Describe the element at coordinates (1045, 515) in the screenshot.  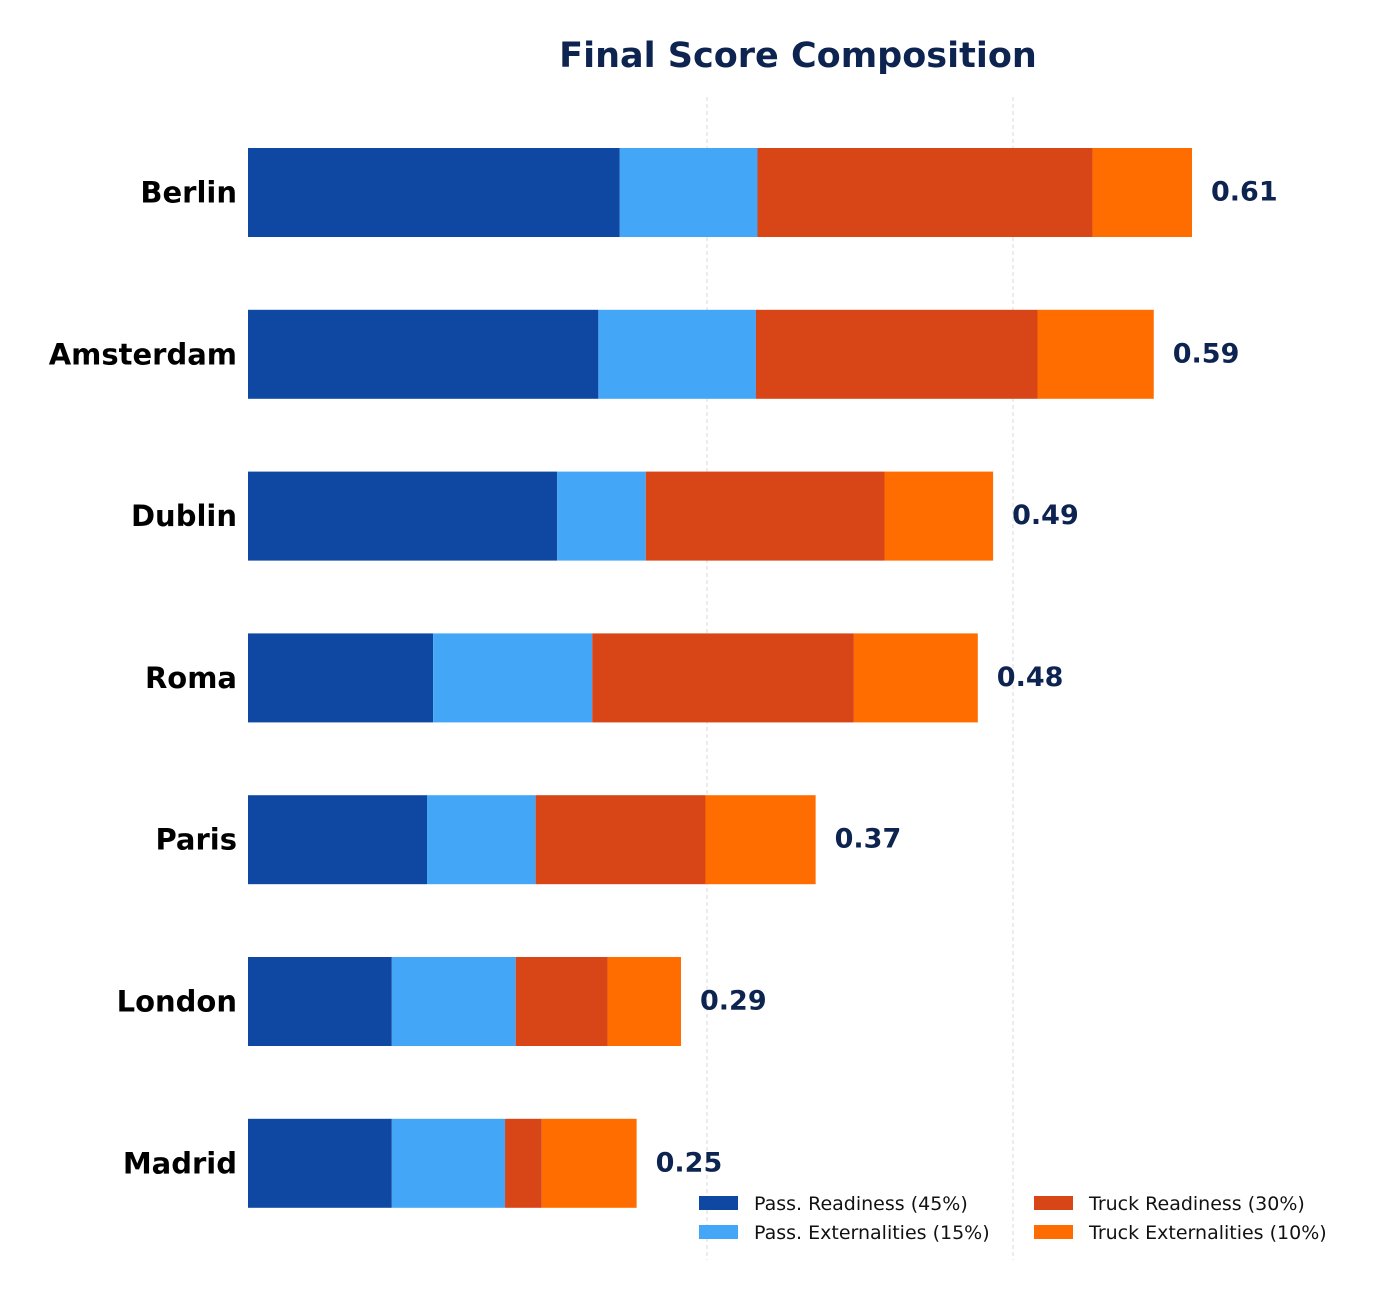
I see `total-label-dublin: 0.49` at that location.